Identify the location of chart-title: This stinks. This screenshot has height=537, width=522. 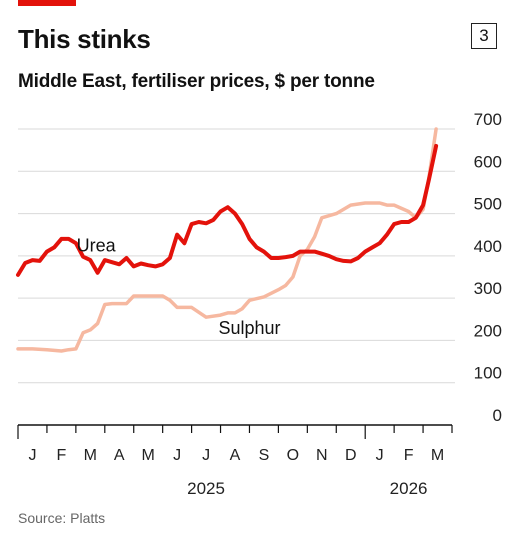
(84, 39).